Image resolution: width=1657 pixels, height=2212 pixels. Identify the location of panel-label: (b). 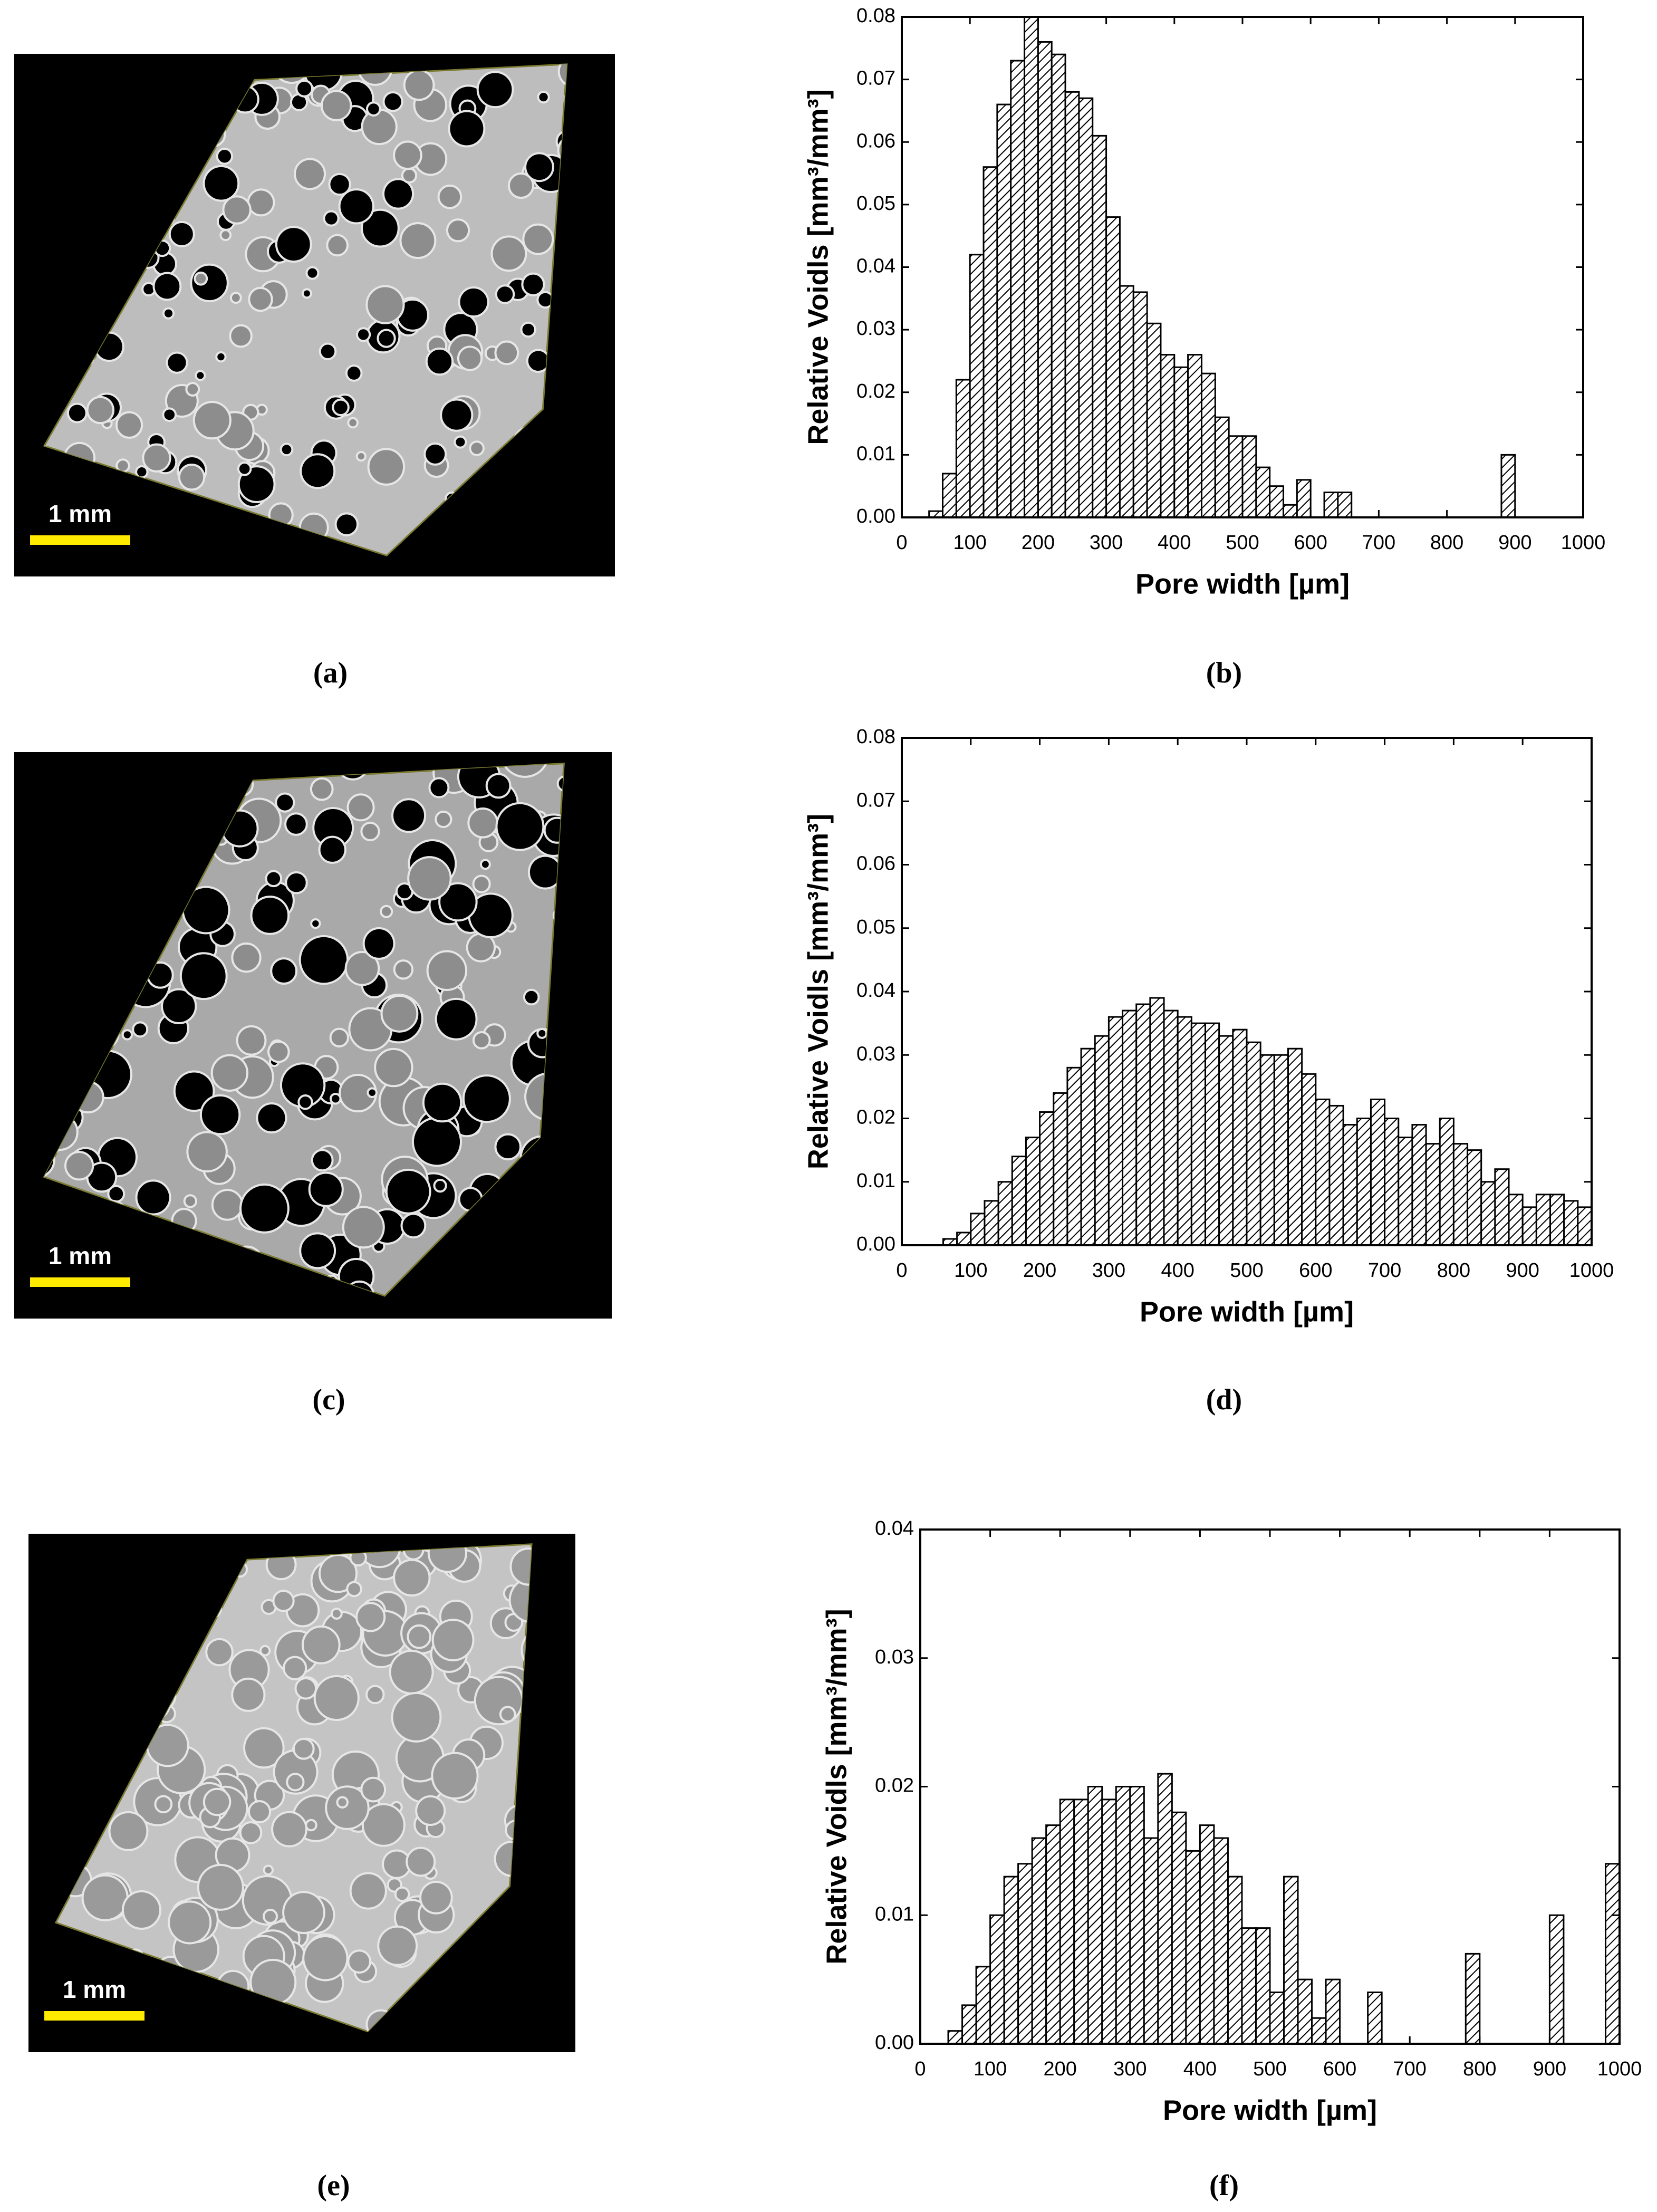
(1224, 673).